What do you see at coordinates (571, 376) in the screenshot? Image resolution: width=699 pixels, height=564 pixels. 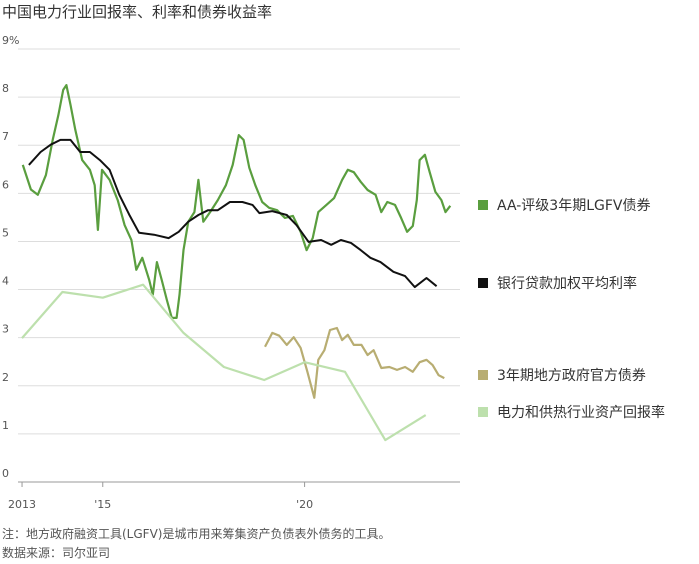 I see `legend-label: 3年期地方政府官方债券` at bounding box center [571, 376].